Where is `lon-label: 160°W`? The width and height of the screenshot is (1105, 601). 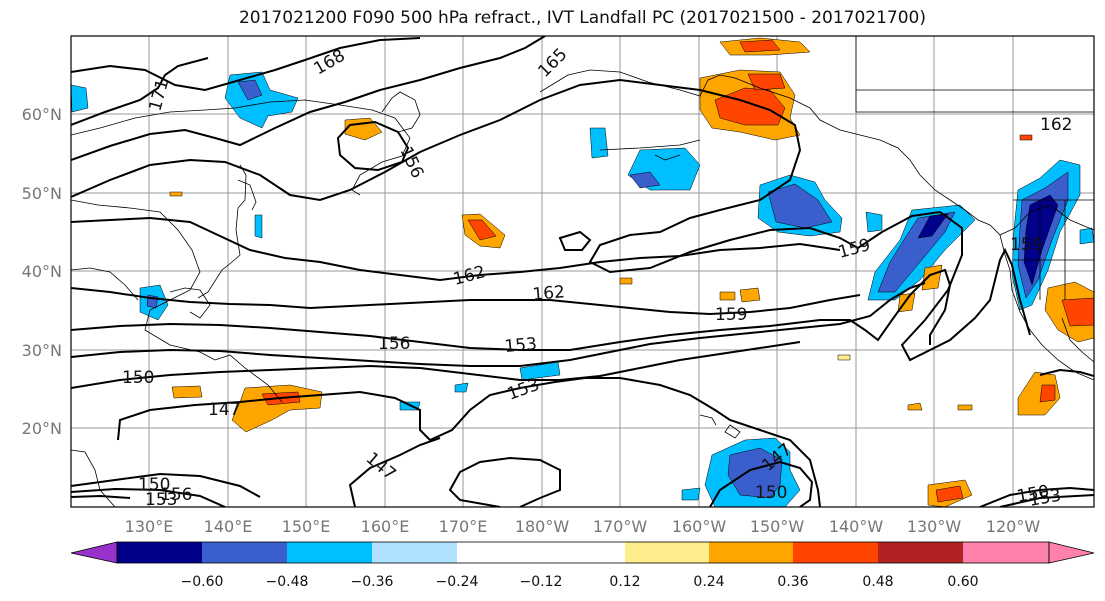 lon-label: 160°W is located at coordinates (699, 526).